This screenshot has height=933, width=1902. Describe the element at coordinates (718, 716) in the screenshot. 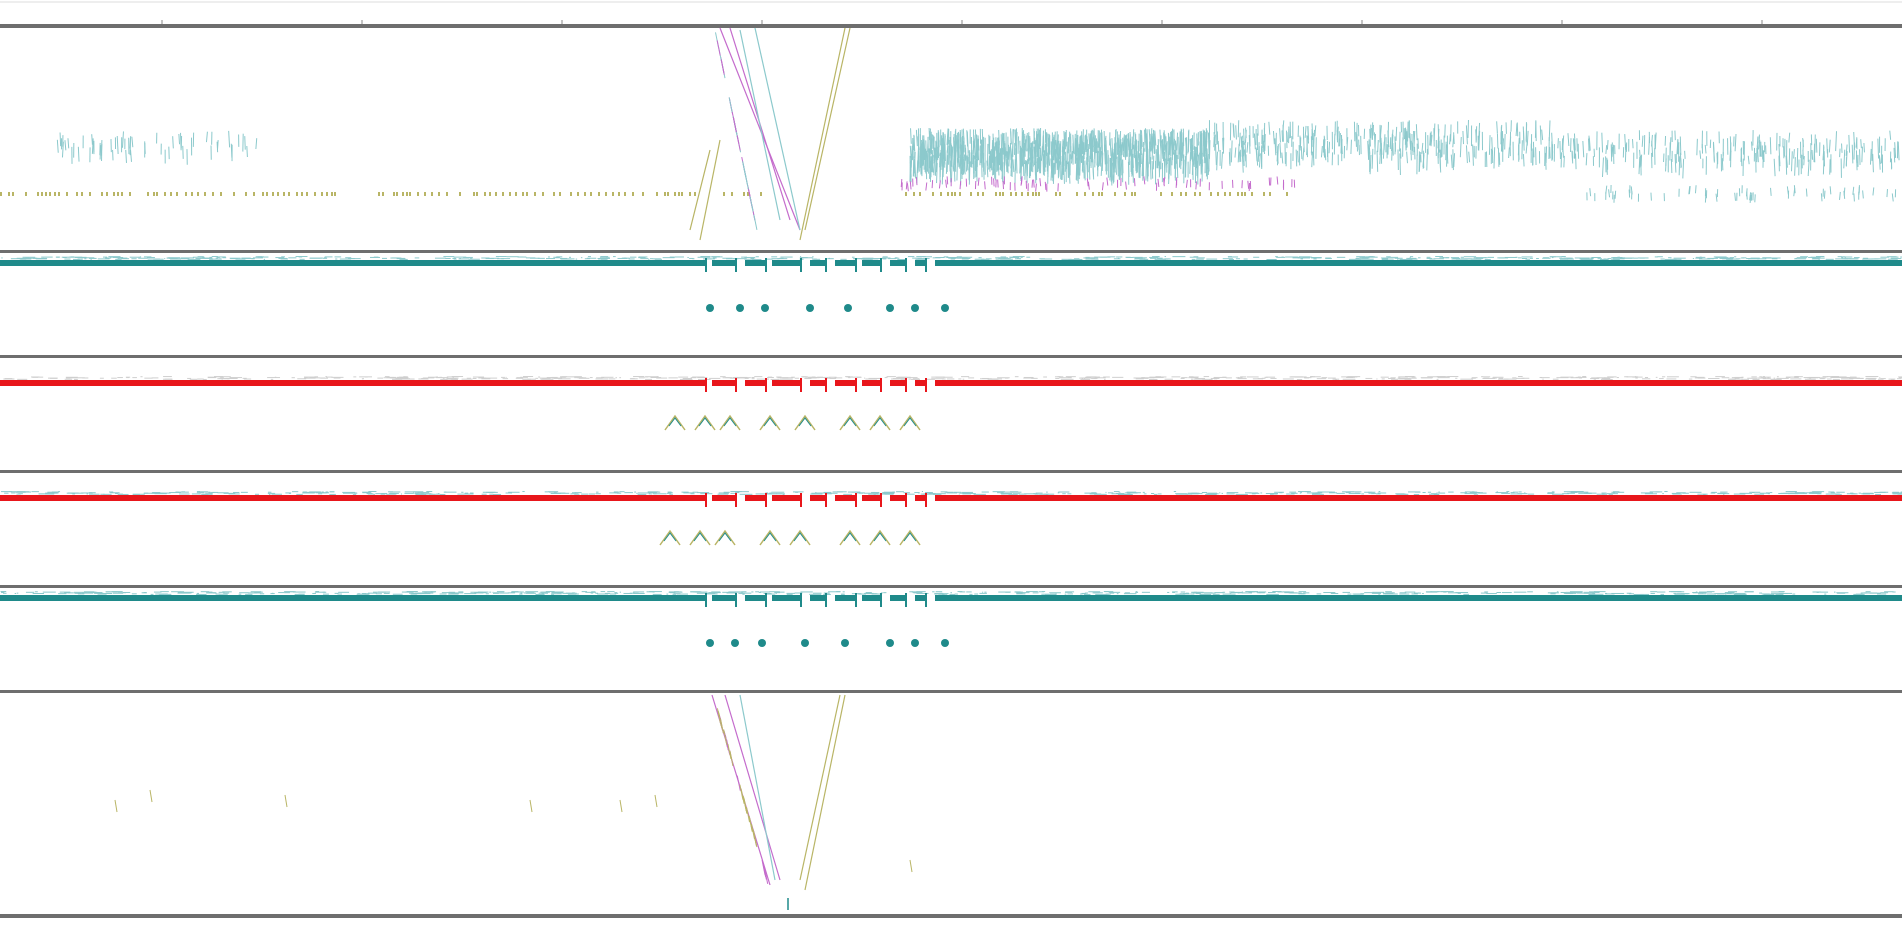

I see `v-shape-tick` at that location.